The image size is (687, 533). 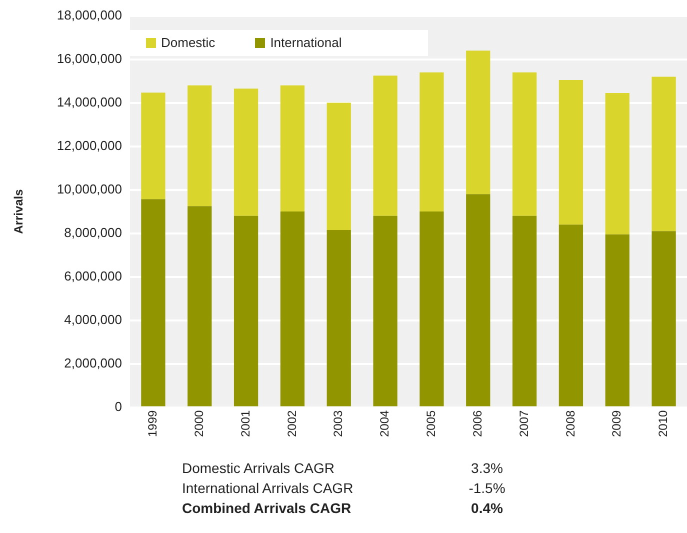 What do you see at coordinates (89, 14) in the screenshot?
I see `y-tick-label: 18,000,000` at bounding box center [89, 14].